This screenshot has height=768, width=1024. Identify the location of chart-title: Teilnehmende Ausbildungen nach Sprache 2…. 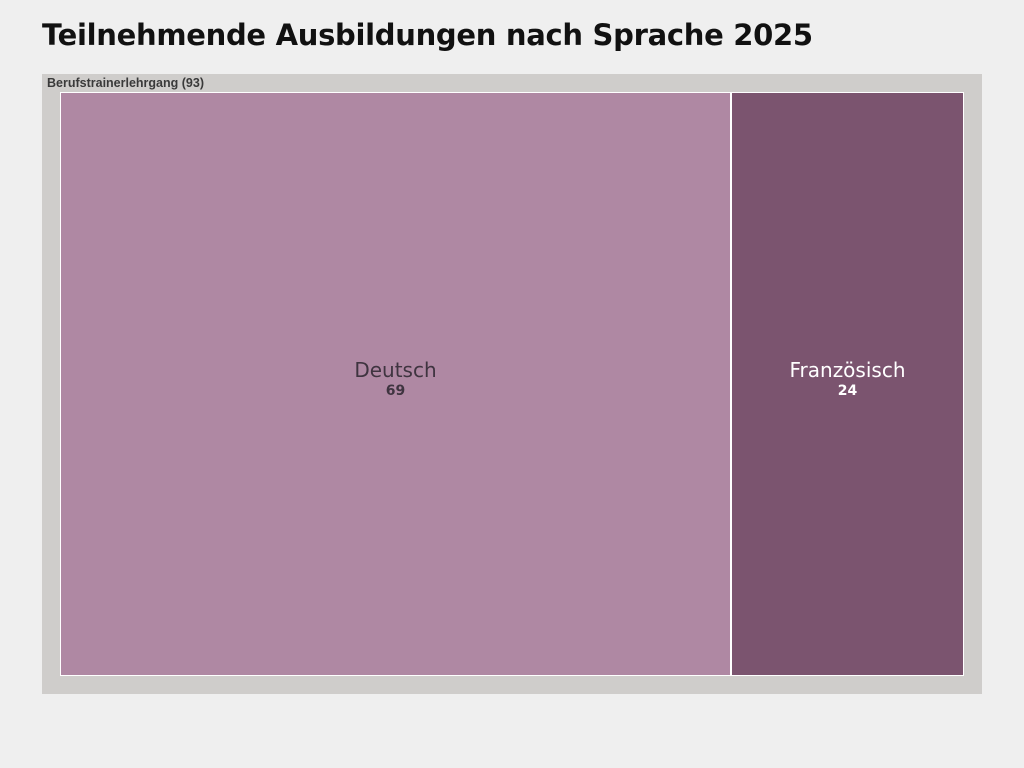
(427, 35).